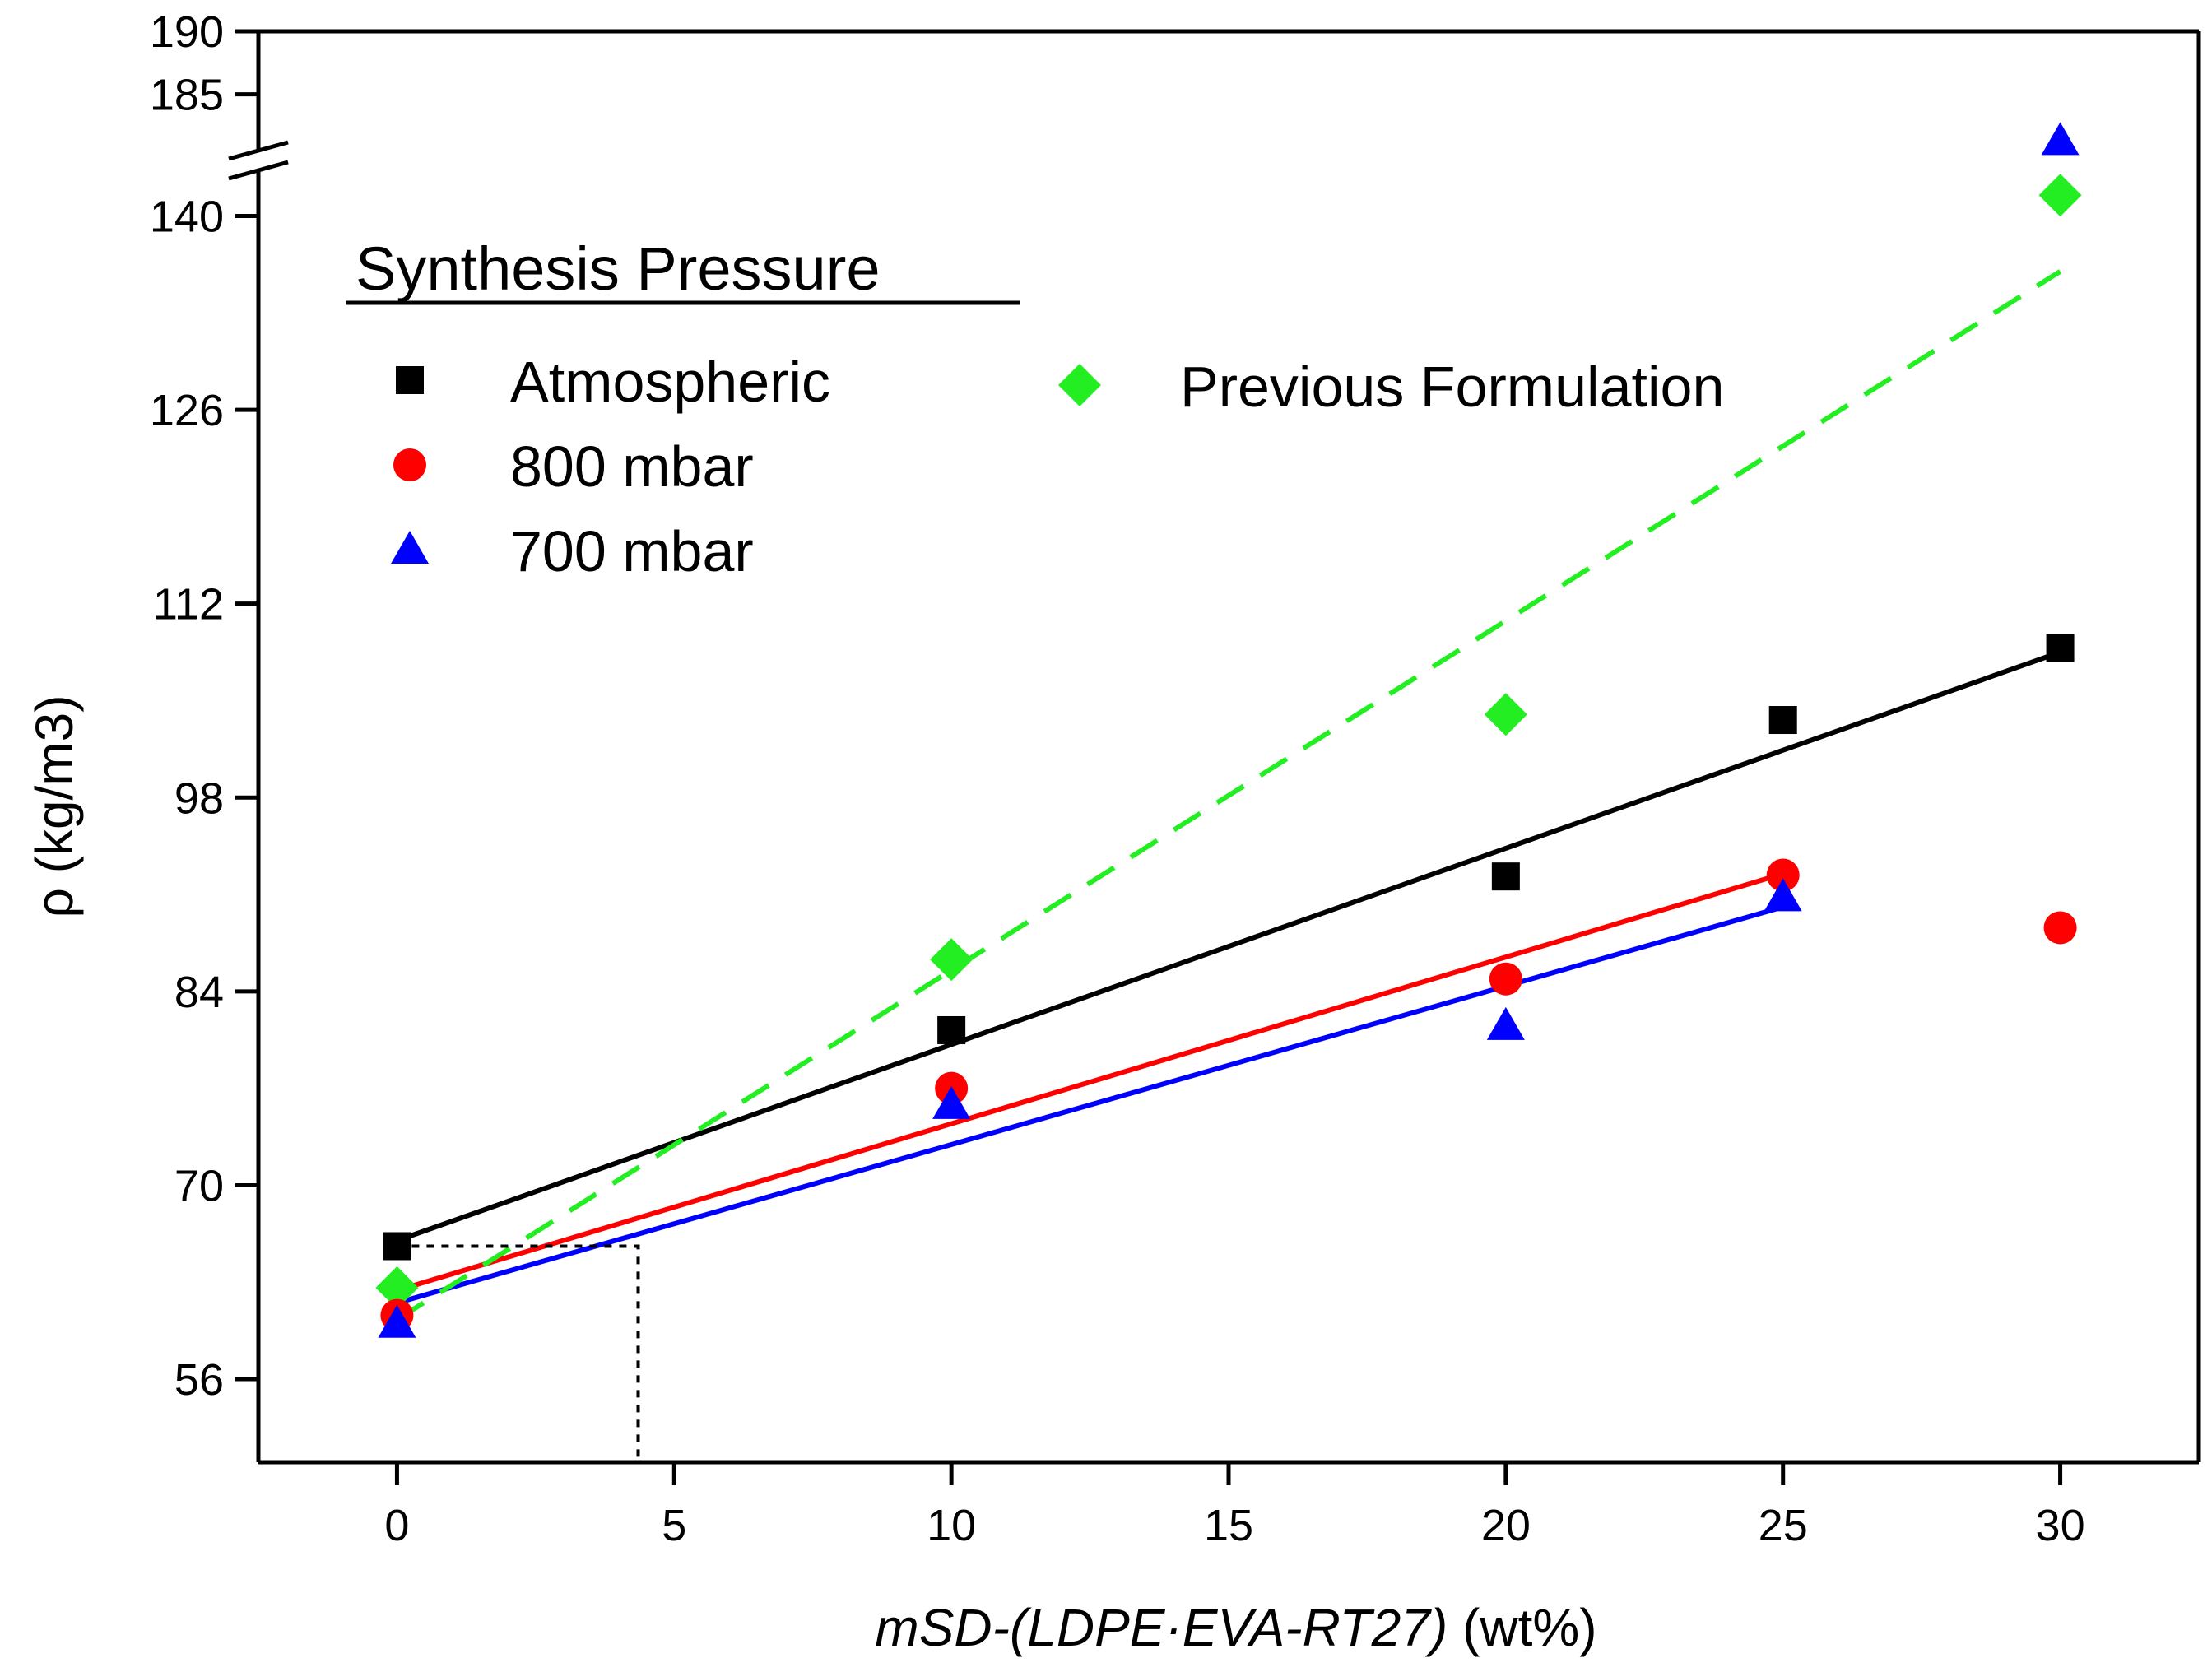  What do you see at coordinates (632, 466) in the screenshot?
I see `legend-label: 800 mbar` at bounding box center [632, 466].